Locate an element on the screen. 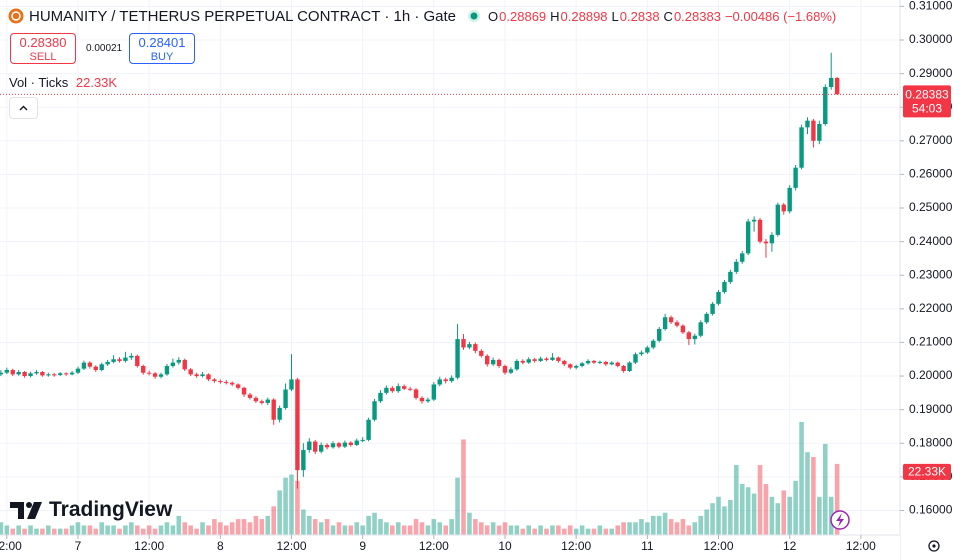 The image size is (964, 560). ohlc-value: 0.28383 is located at coordinates (697, 16).